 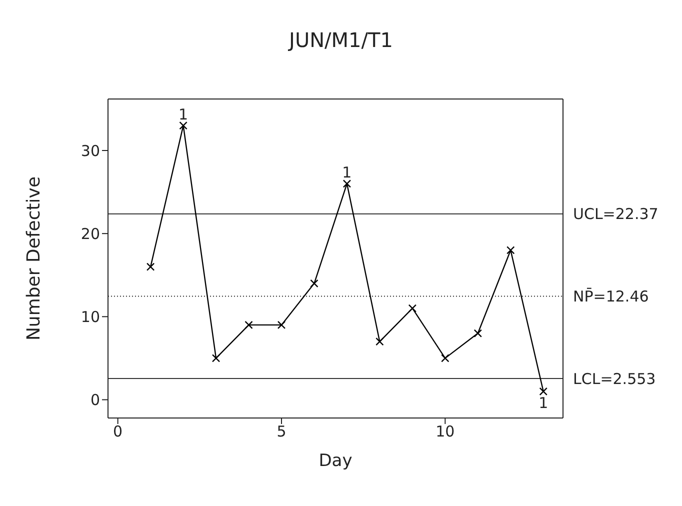 I want to click on x-axis-title: Day, so click(x=335, y=461).